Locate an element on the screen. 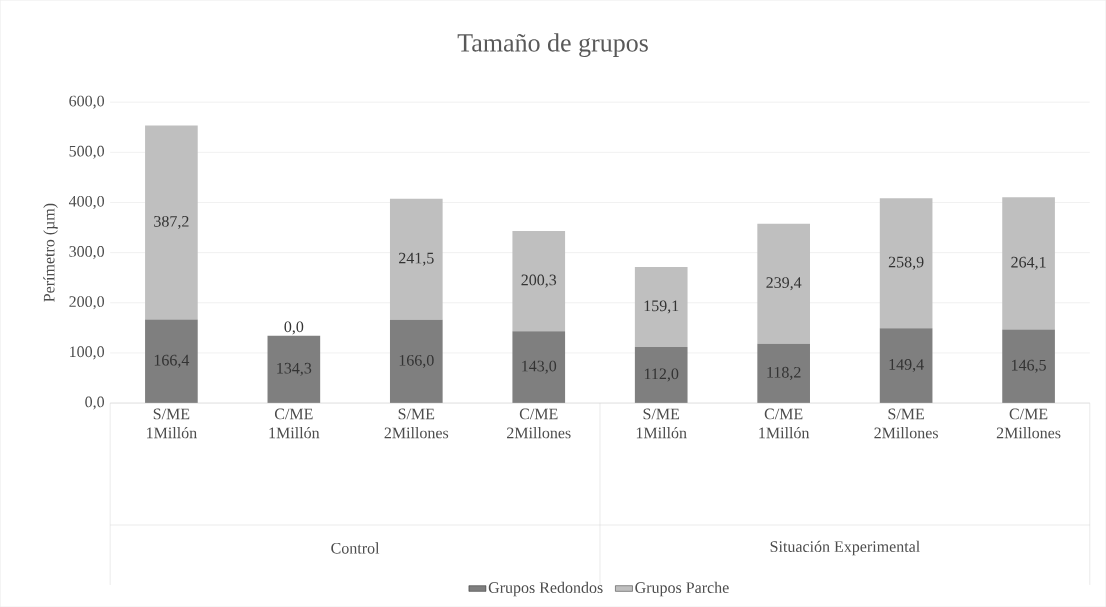 Image resolution: width=1106 pixels, height=607 pixels. data-label: 166,0 is located at coordinates (416, 361).